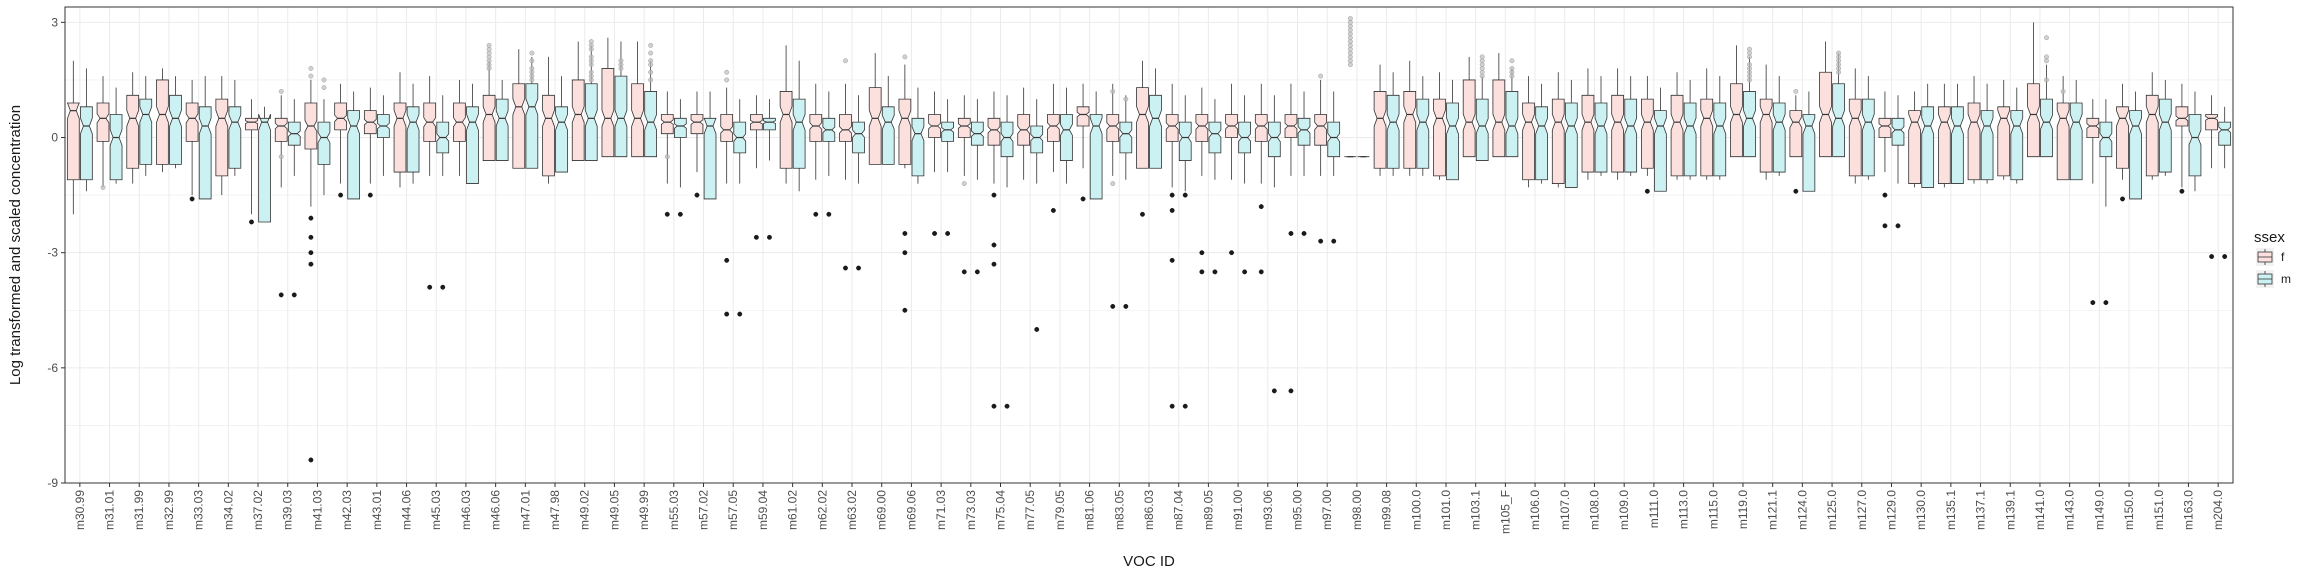  What do you see at coordinates (733, 510) in the screenshot?
I see `x-tick-label: m57.05` at bounding box center [733, 510].